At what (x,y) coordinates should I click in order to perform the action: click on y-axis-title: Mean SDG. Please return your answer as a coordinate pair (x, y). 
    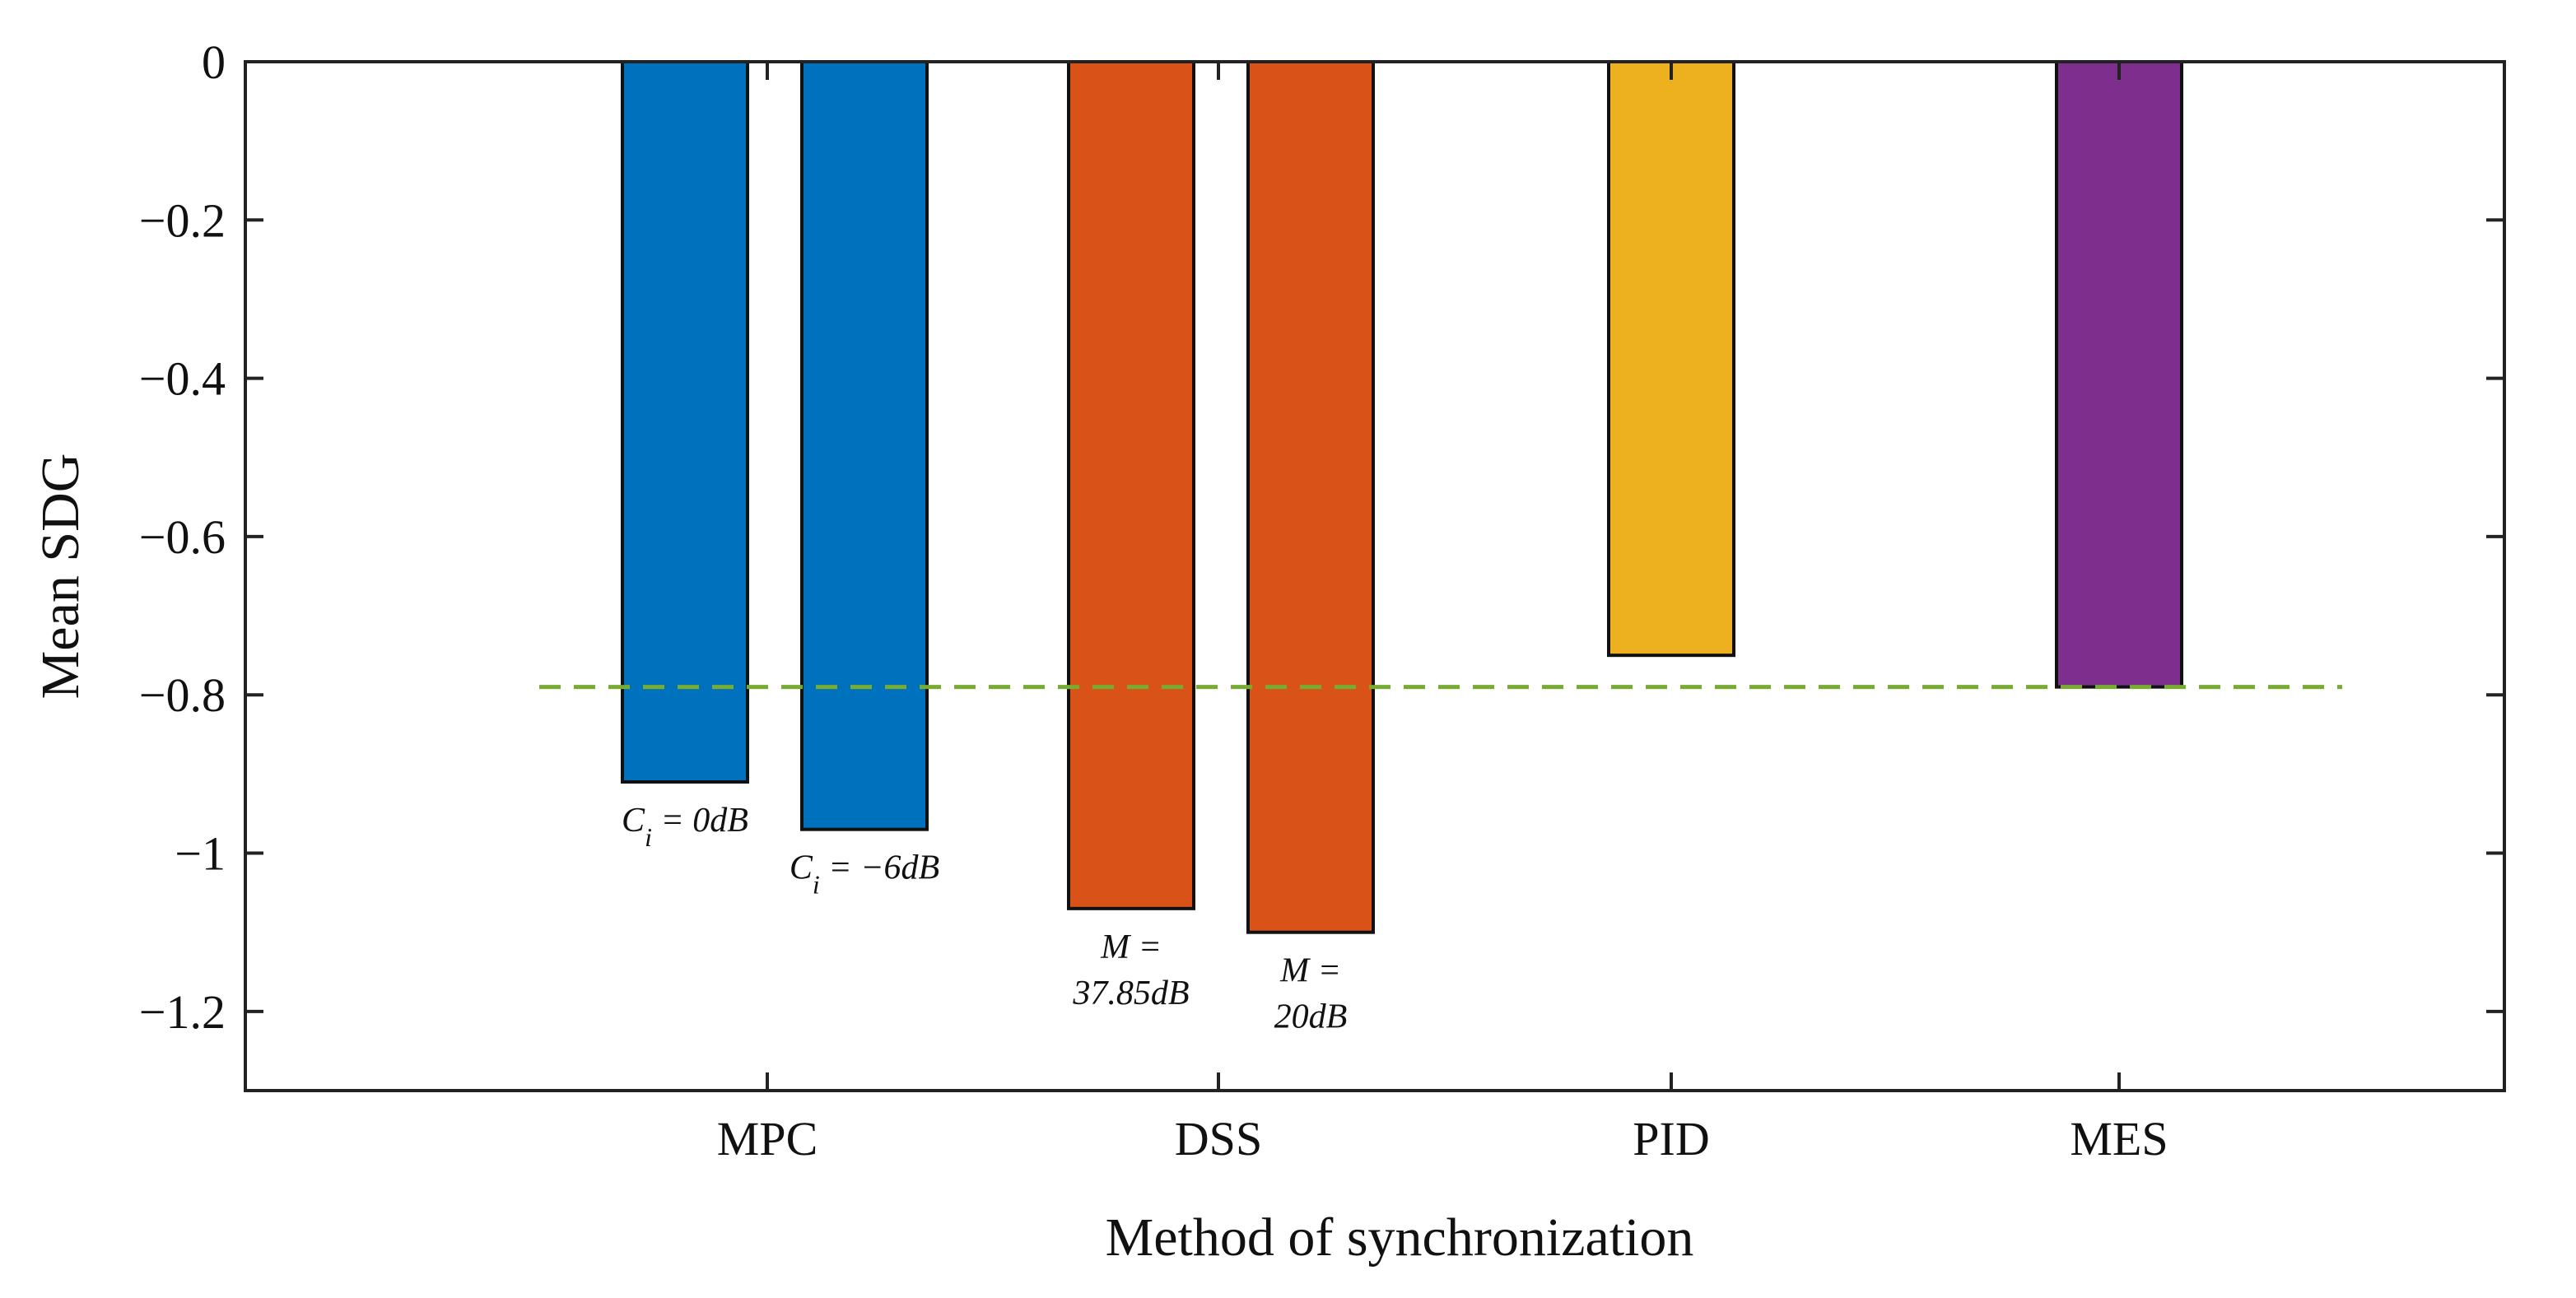
    Looking at the image, I should click on (60, 577).